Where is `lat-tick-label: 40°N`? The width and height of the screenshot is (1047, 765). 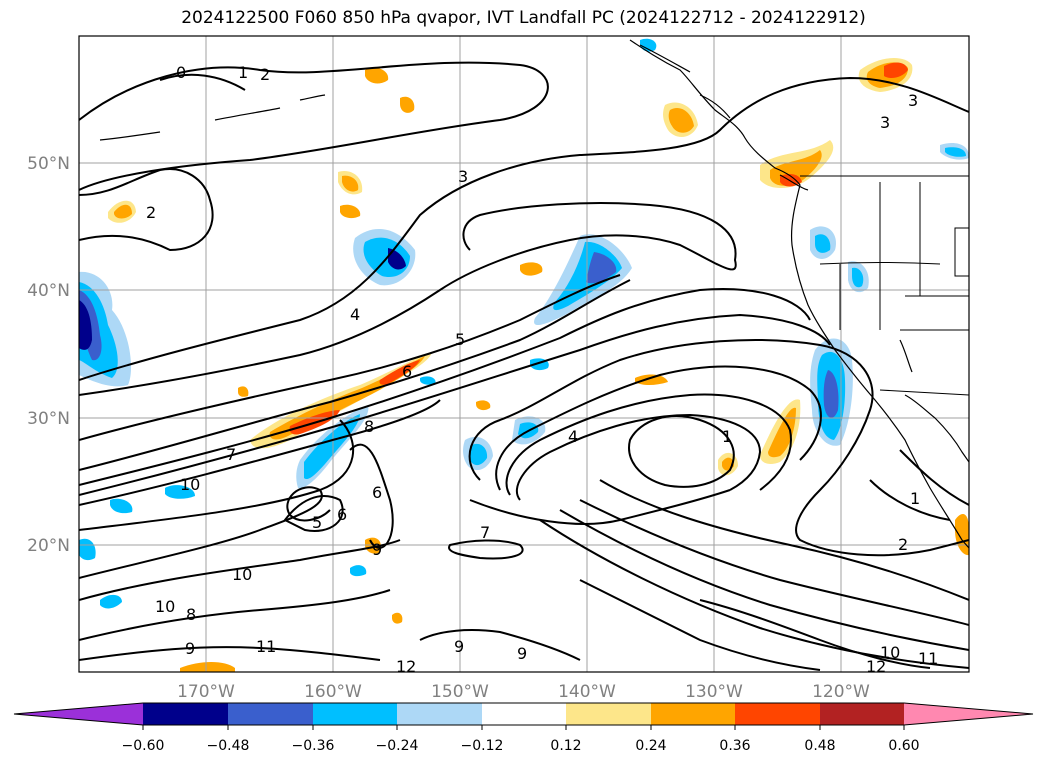
lat-tick-label: 40°N is located at coordinates (48, 291).